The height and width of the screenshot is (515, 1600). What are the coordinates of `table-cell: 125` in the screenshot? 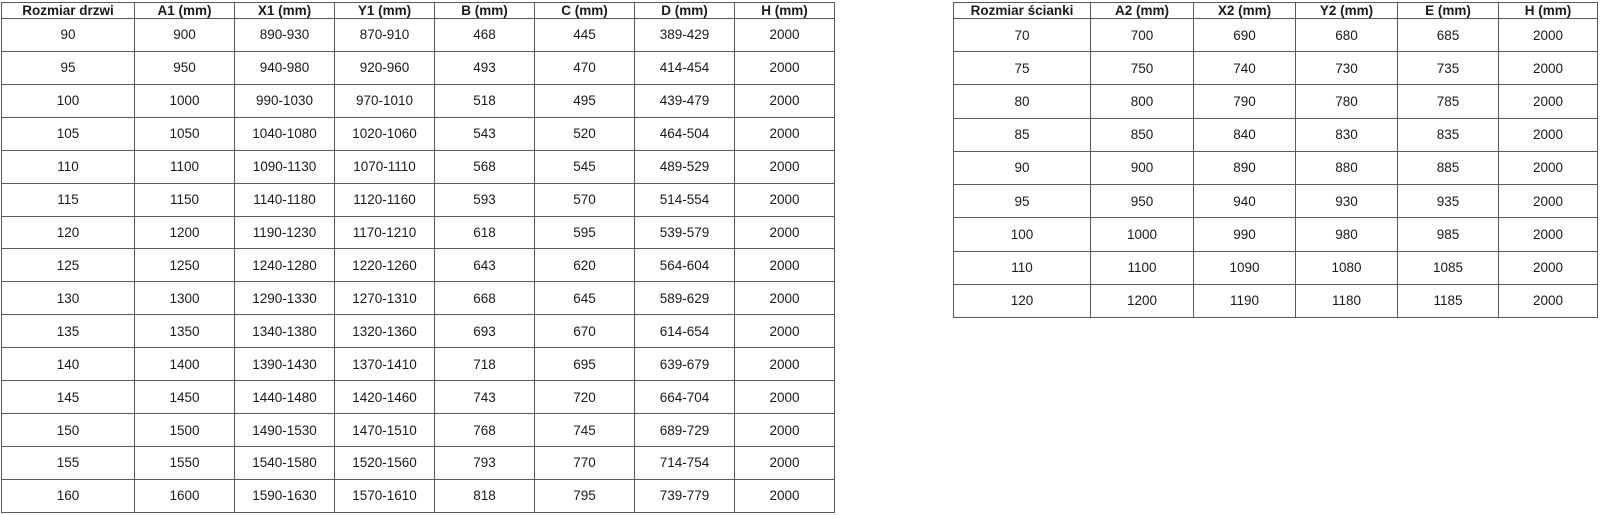 It's located at (68, 265).